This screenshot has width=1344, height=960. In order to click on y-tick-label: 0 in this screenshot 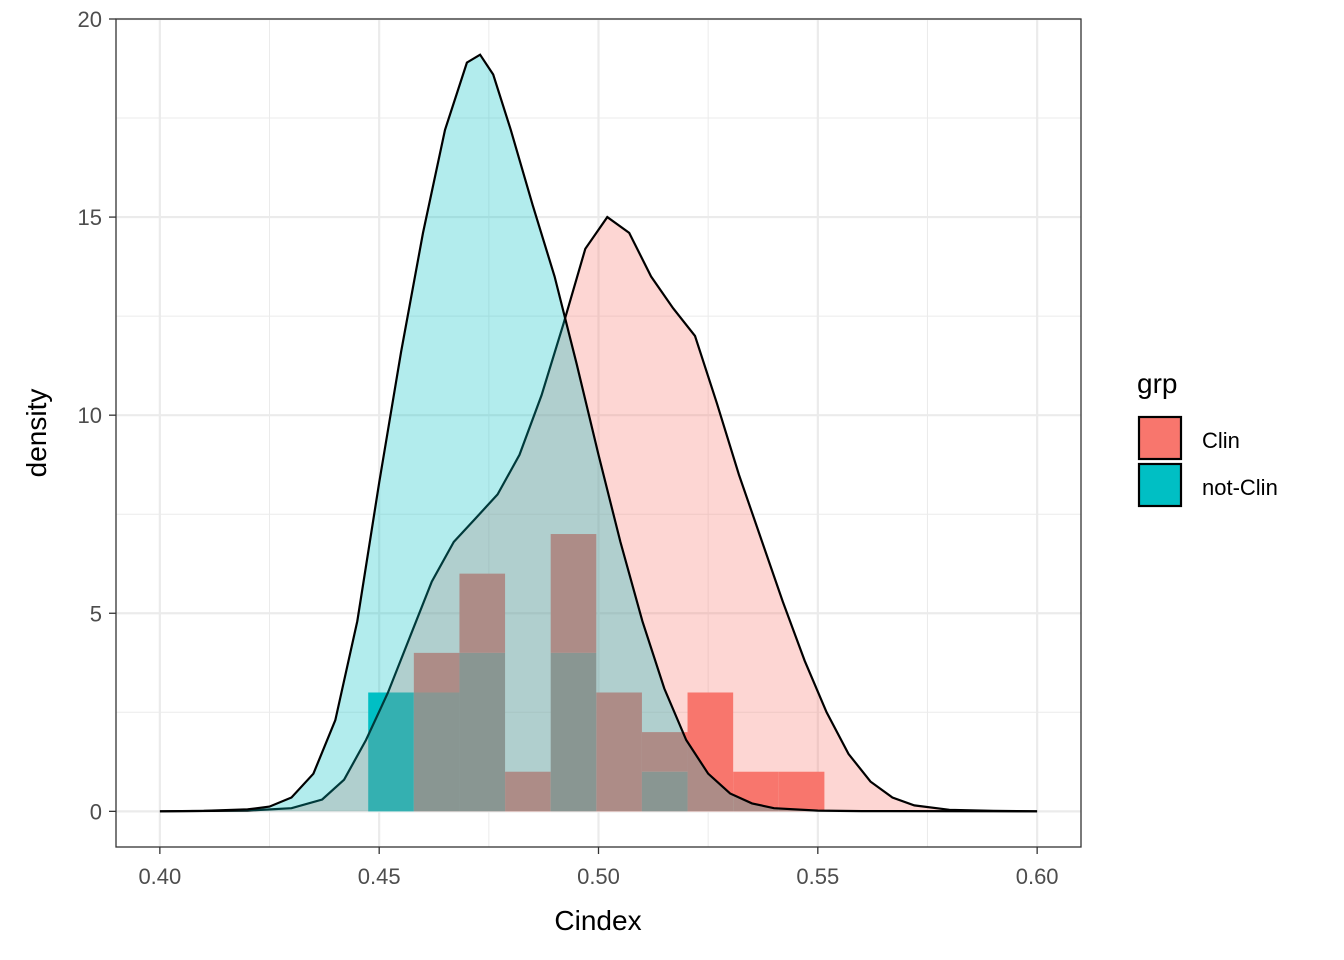, I will do `click(96, 811)`.